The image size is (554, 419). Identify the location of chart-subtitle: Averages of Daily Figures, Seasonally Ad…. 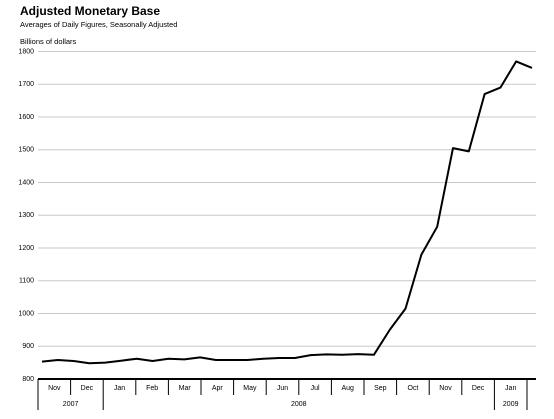
(98, 24).